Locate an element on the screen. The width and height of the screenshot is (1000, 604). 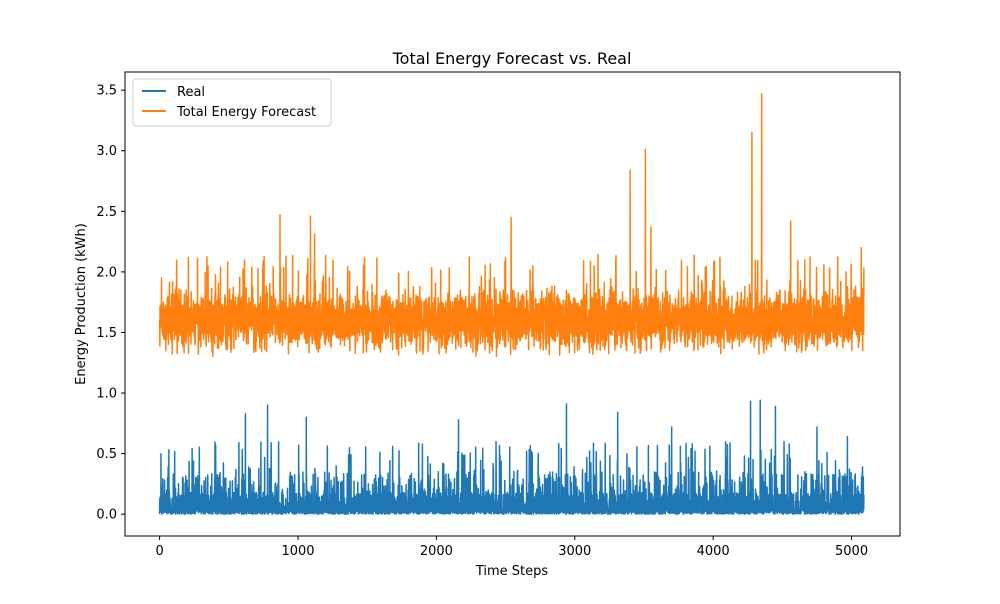
x-tick-label: 5000 is located at coordinates (851, 551).